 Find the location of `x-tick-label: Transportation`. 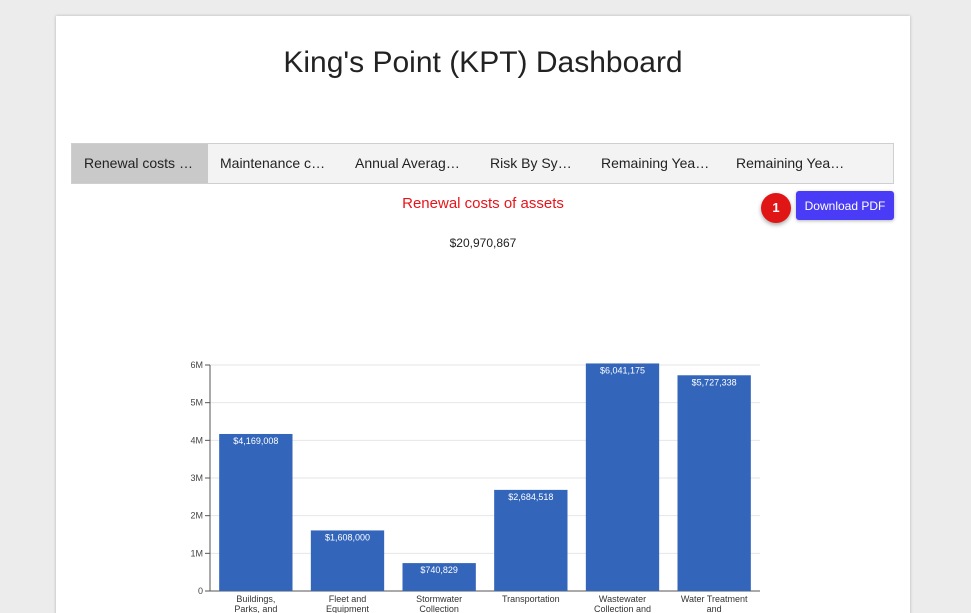

x-tick-label: Transportation is located at coordinates (531, 599).